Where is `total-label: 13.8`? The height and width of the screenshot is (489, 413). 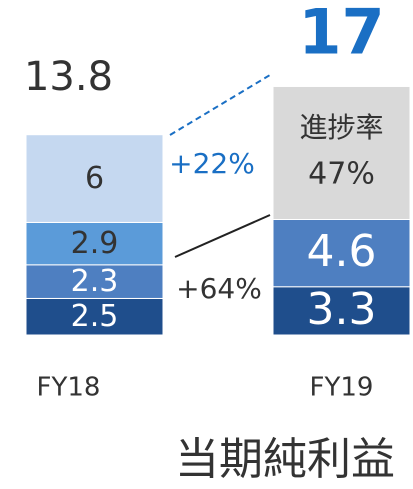
total-label: 13.8 is located at coordinates (68, 77).